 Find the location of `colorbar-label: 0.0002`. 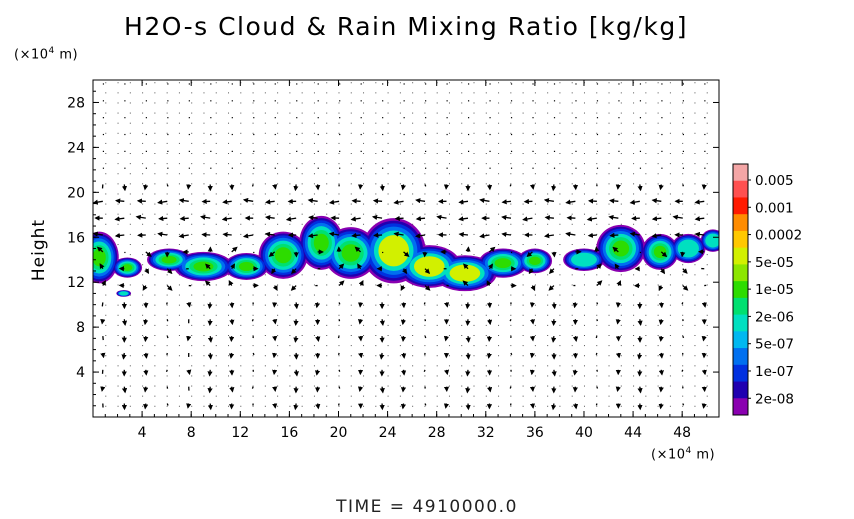

colorbar-label: 0.0002 is located at coordinates (778, 236).